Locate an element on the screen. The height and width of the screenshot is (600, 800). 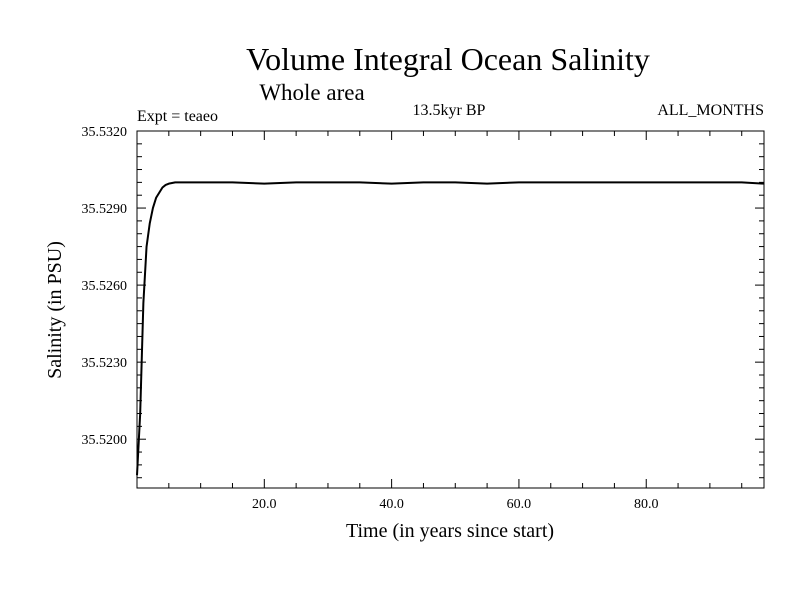
y-axis-label: Salinity (in PSU) is located at coordinates (55, 310).